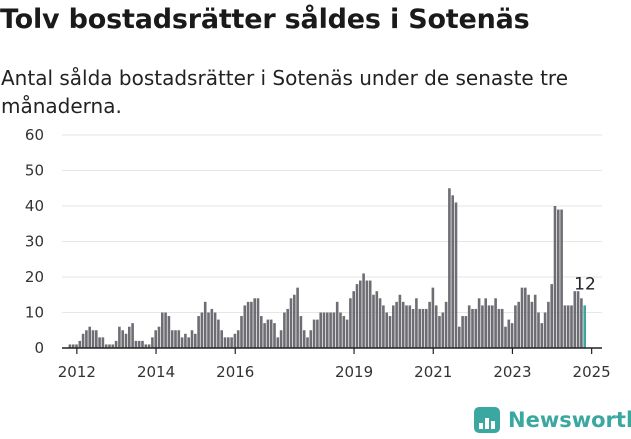 The image size is (631, 439). I want to click on x-axis: 2012 2014 2016 2019 2021 2023 2025, so click(334, 364).